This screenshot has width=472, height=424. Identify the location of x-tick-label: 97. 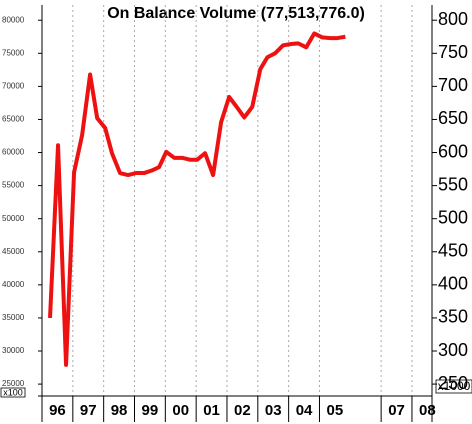
(88, 410).